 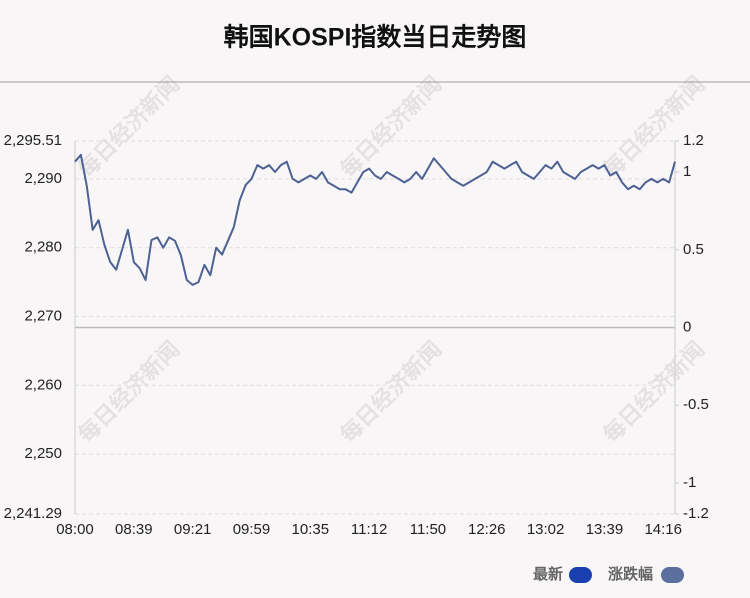 What do you see at coordinates (687, 171) in the screenshot?
I see `y2-tick-label: 1` at bounding box center [687, 171].